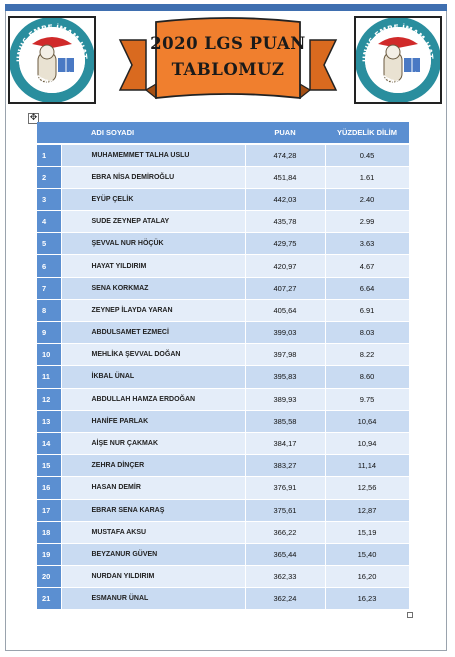  Describe the element at coordinates (49, 133) in the screenshot. I see `header-number` at that location.